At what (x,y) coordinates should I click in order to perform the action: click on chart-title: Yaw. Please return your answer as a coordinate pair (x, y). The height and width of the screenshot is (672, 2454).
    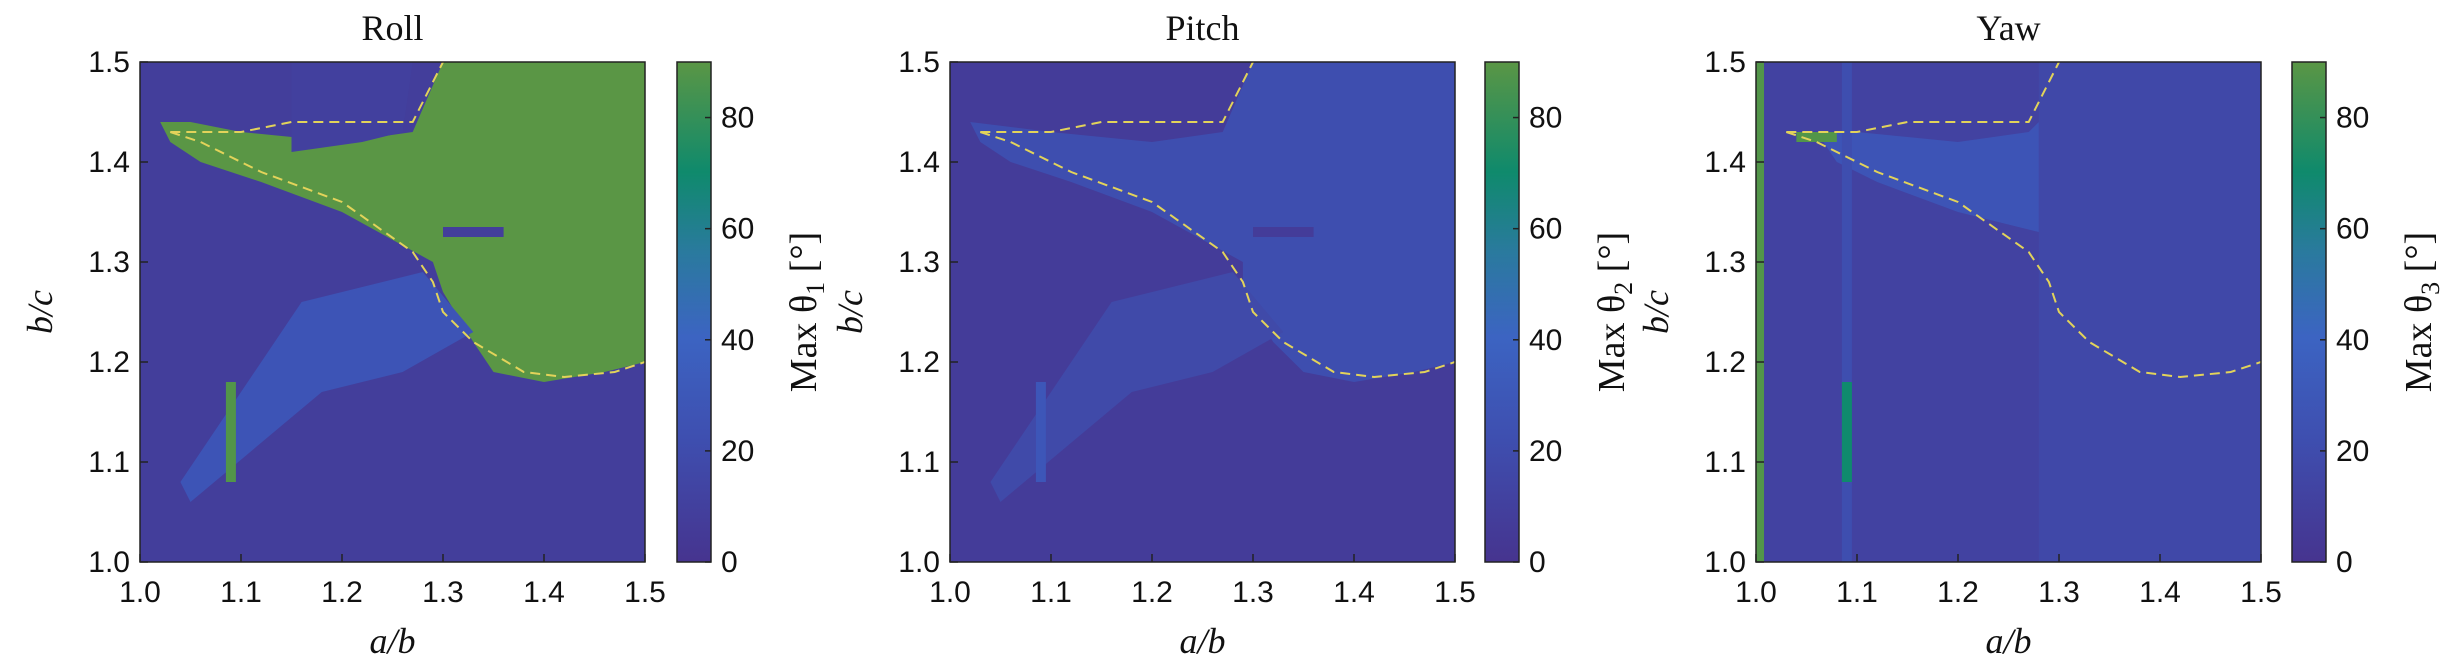
    Looking at the image, I should click on (2008, 28).